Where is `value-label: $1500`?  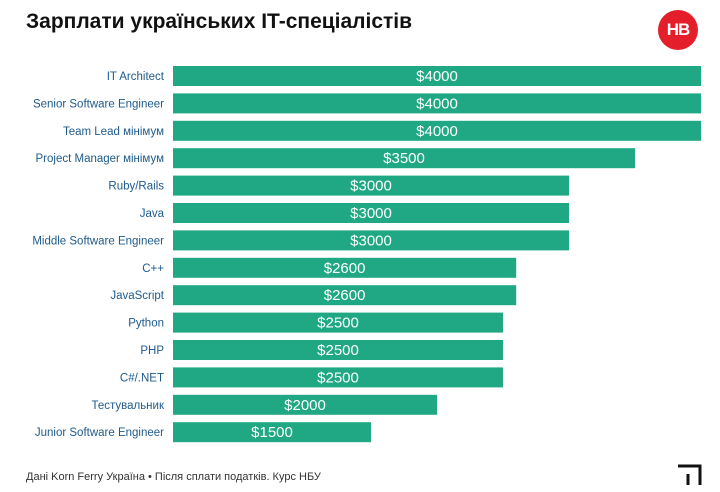
value-label: $1500 is located at coordinates (272, 432).